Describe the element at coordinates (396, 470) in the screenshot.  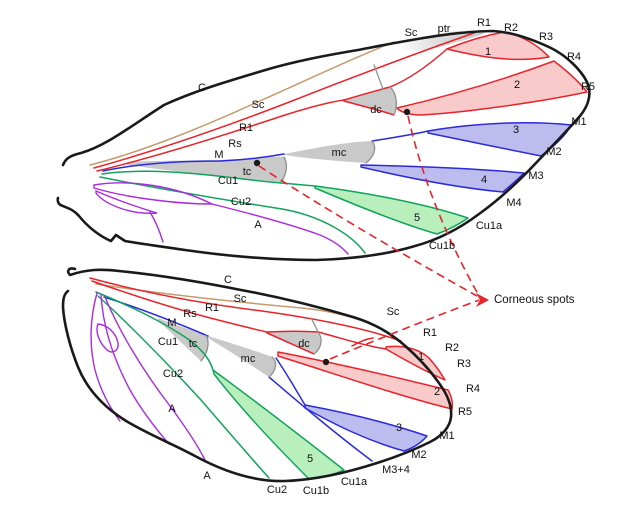
I see `hindwing-m3plus4-label: M3+4` at that location.